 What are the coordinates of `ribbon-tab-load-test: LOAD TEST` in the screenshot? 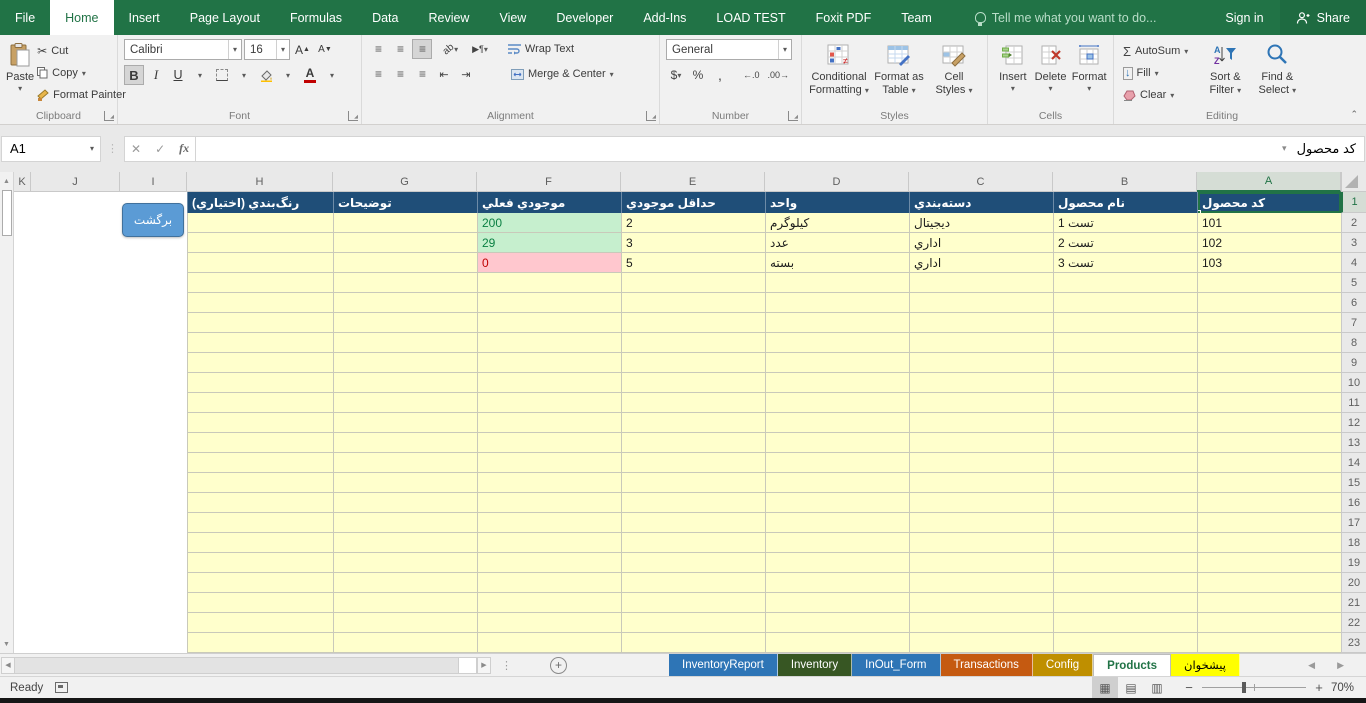 It's located at (751, 17).